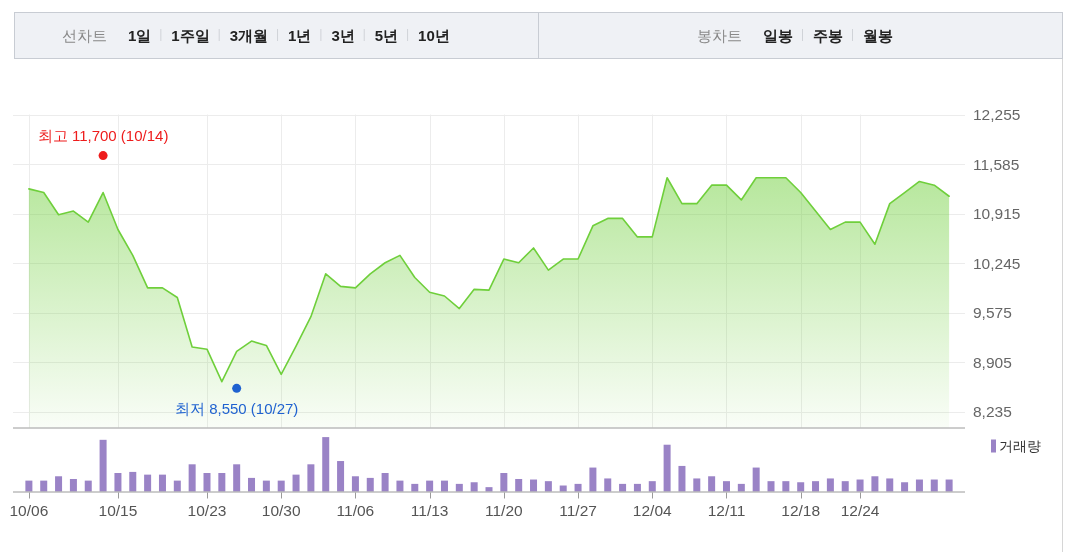 The height and width of the screenshot is (552, 1066). Describe the element at coordinates (504, 510) in the screenshot. I see `x-tick-label: 11/20` at that location.